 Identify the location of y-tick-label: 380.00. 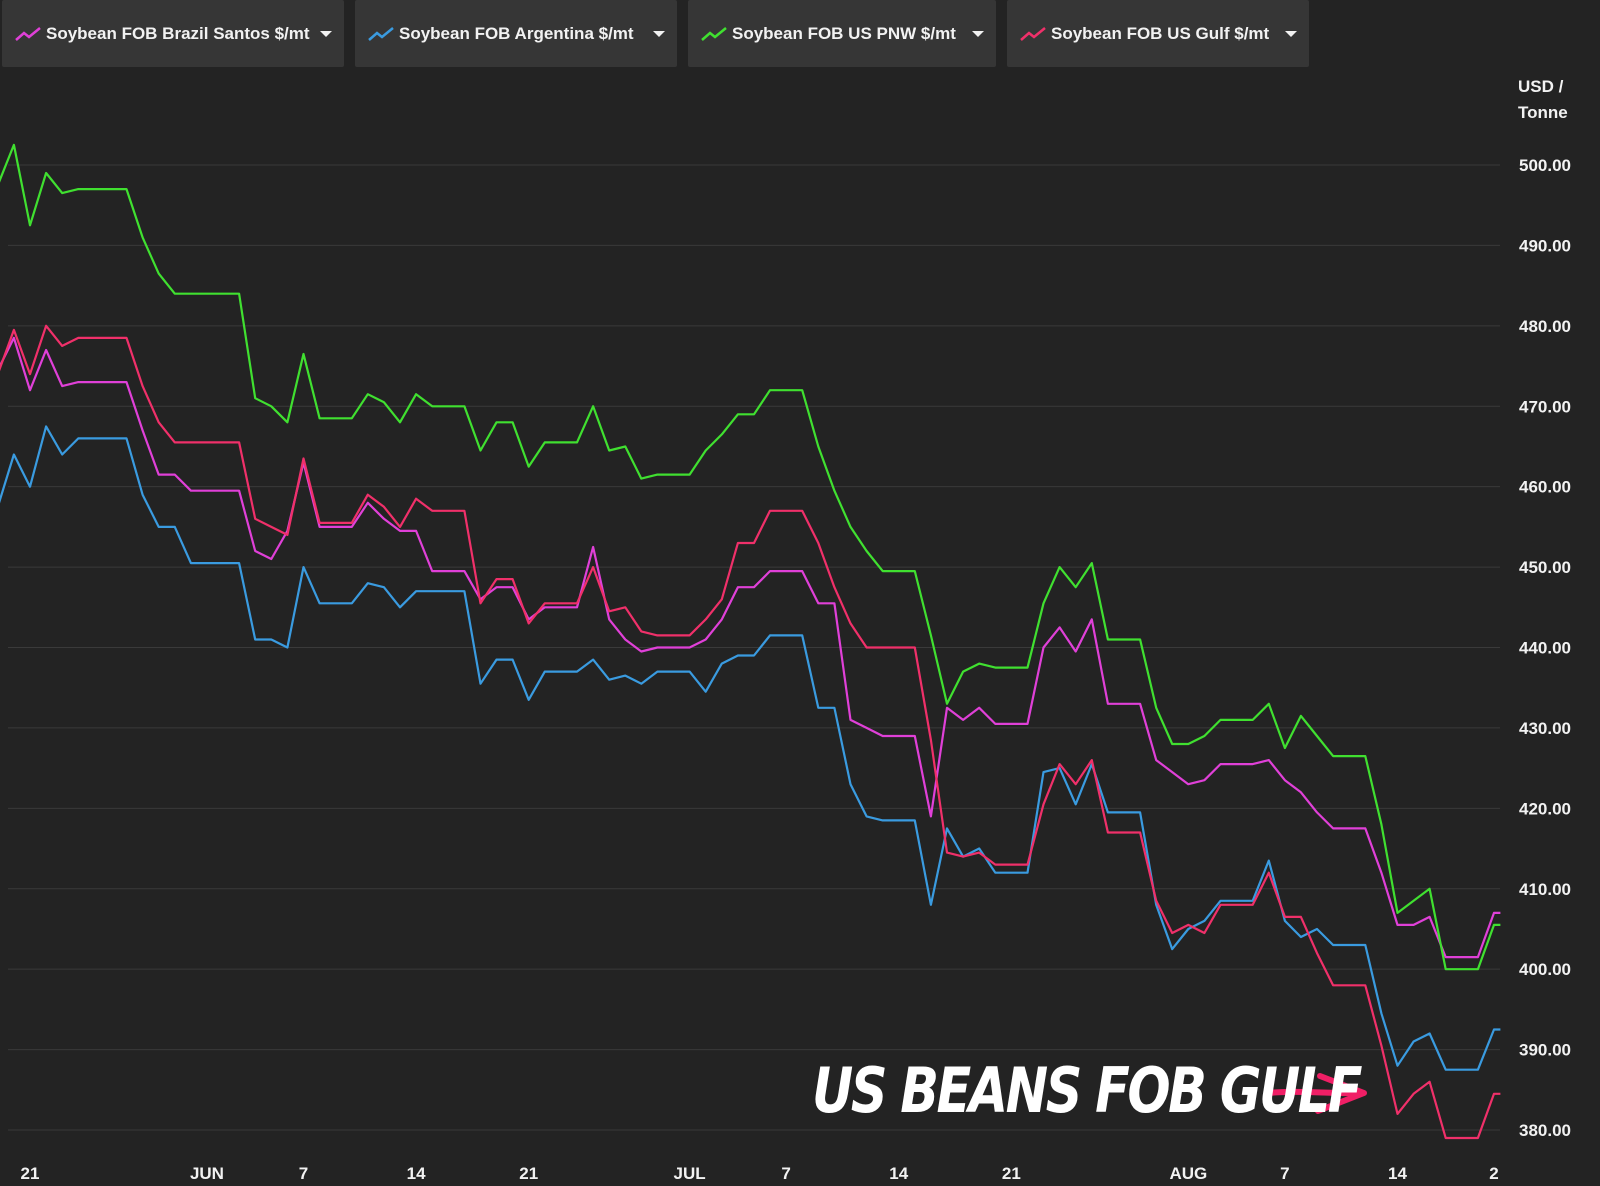
(1545, 1130).